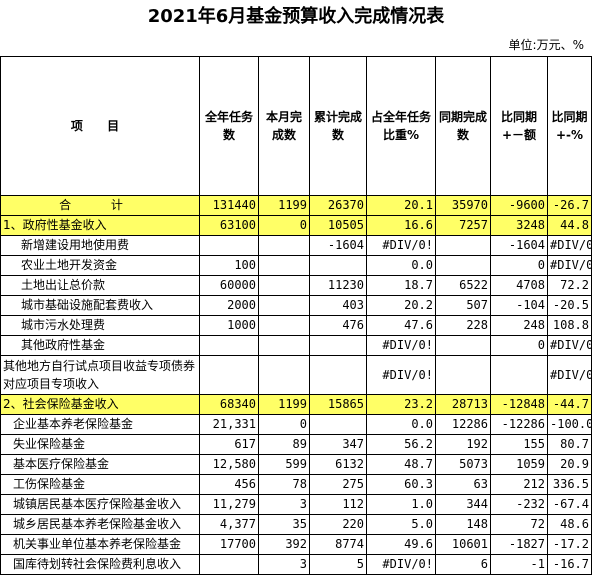  What do you see at coordinates (519, 305) in the screenshot?
I see `cell-diff: -104` at bounding box center [519, 305].